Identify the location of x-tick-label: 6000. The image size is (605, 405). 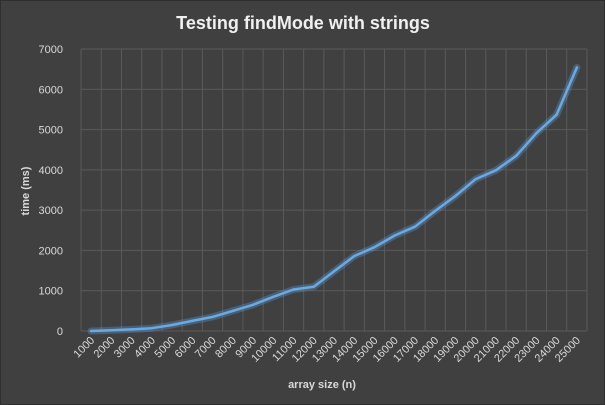
(186, 348).